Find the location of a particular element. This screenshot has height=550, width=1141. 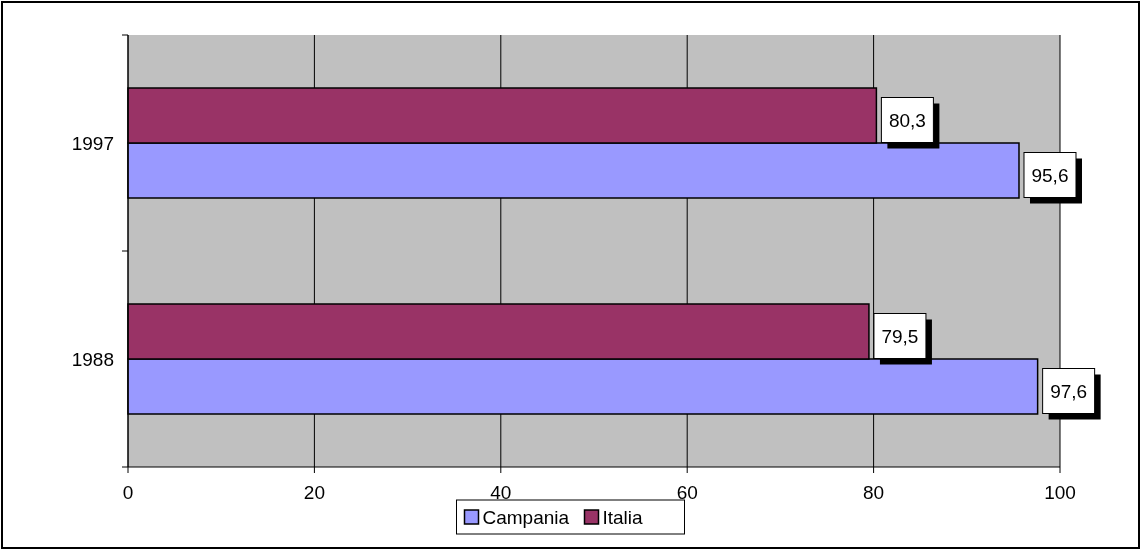

y-tick-label: 1997 is located at coordinates (92, 143).